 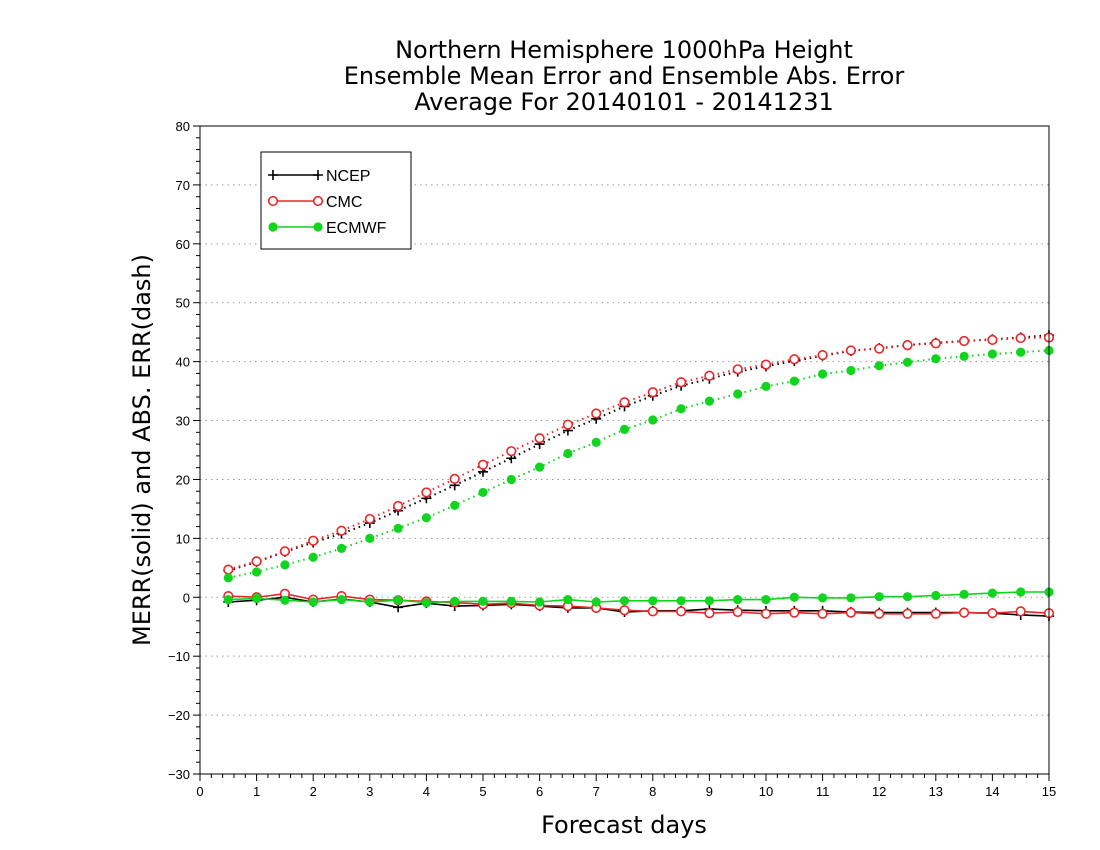 What do you see at coordinates (624, 825) in the screenshot?
I see `x-axis-label: Forecast days` at bounding box center [624, 825].